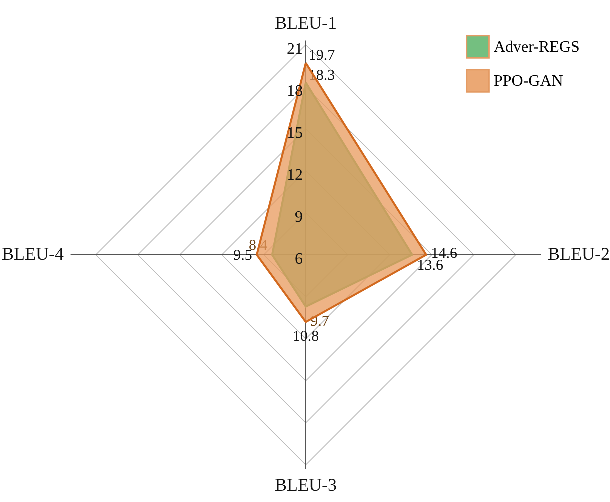 The height and width of the screenshot is (502, 610). What do you see at coordinates (430, 266) in the screenshot?
I see `data-label: 13.6` at bounding box center [430, 266].